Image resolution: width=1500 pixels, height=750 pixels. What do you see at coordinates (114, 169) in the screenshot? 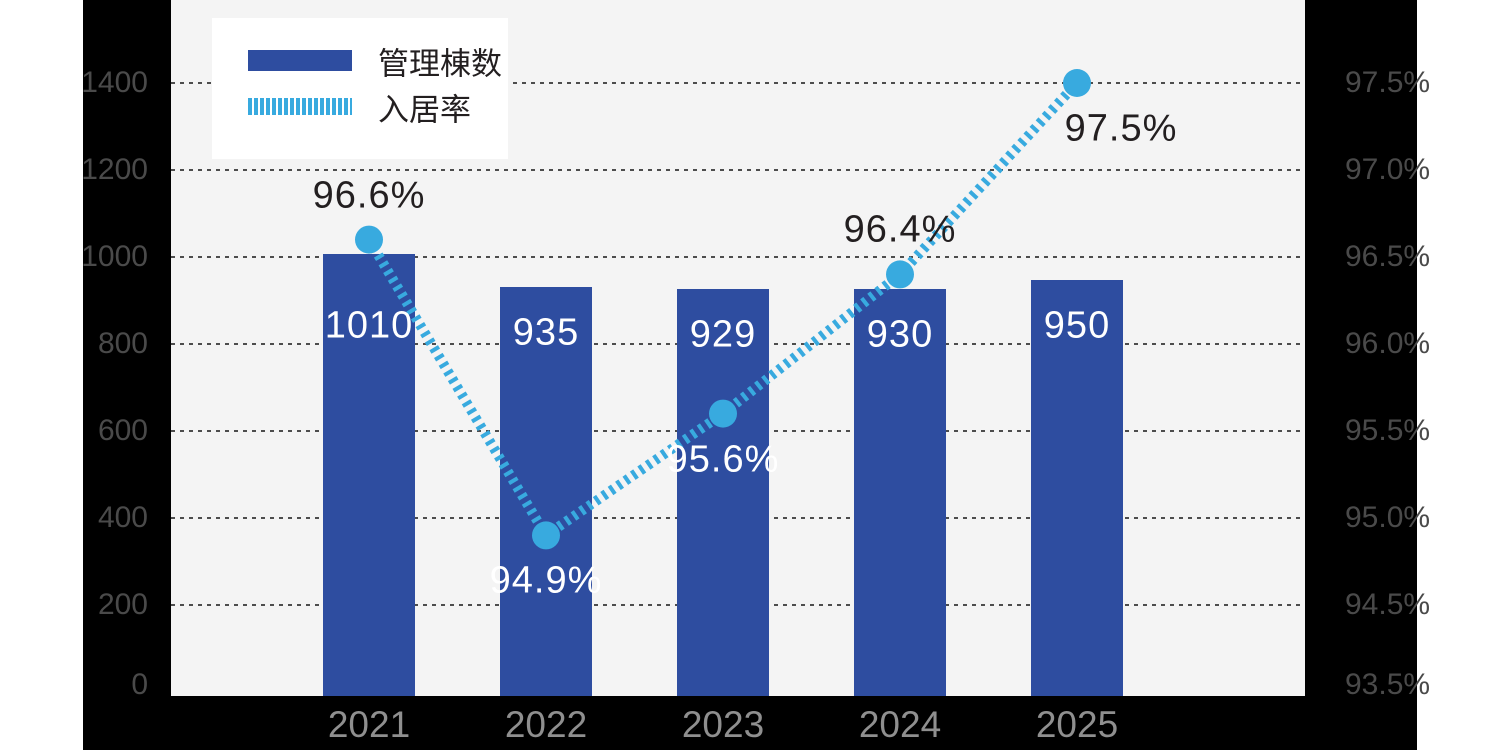
I see `left-axis-tick-label: 1200` at bounding box center [114, 169].